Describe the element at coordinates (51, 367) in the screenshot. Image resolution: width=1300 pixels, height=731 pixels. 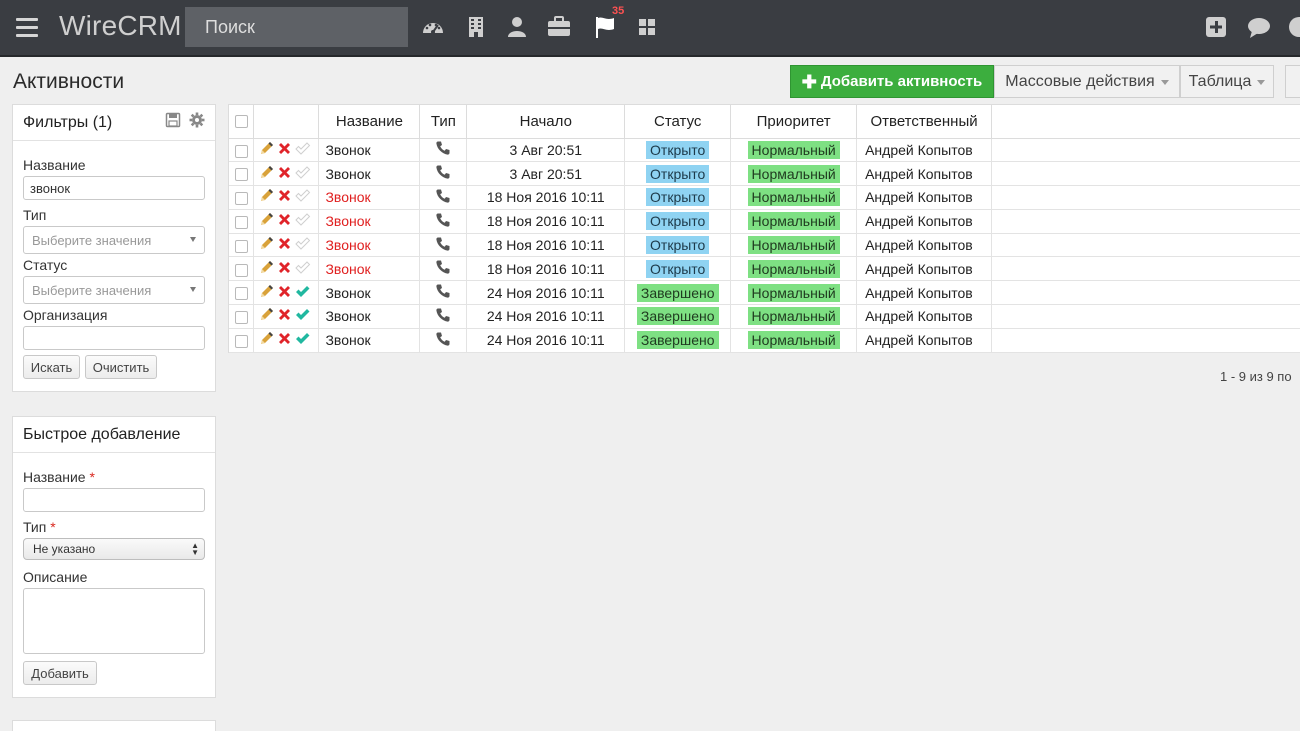
I see `search-button: Искать` at that location.